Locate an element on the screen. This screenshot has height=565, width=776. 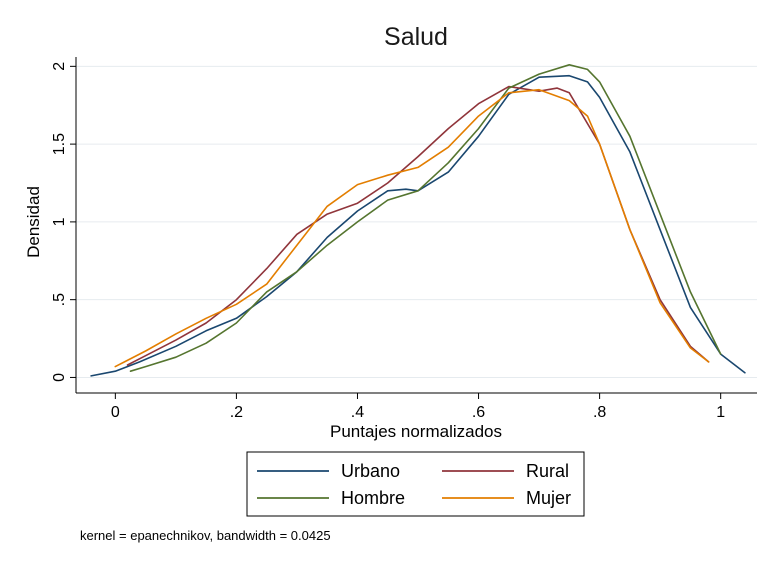
chart-title: Salud is located at coordinates (416, 37).